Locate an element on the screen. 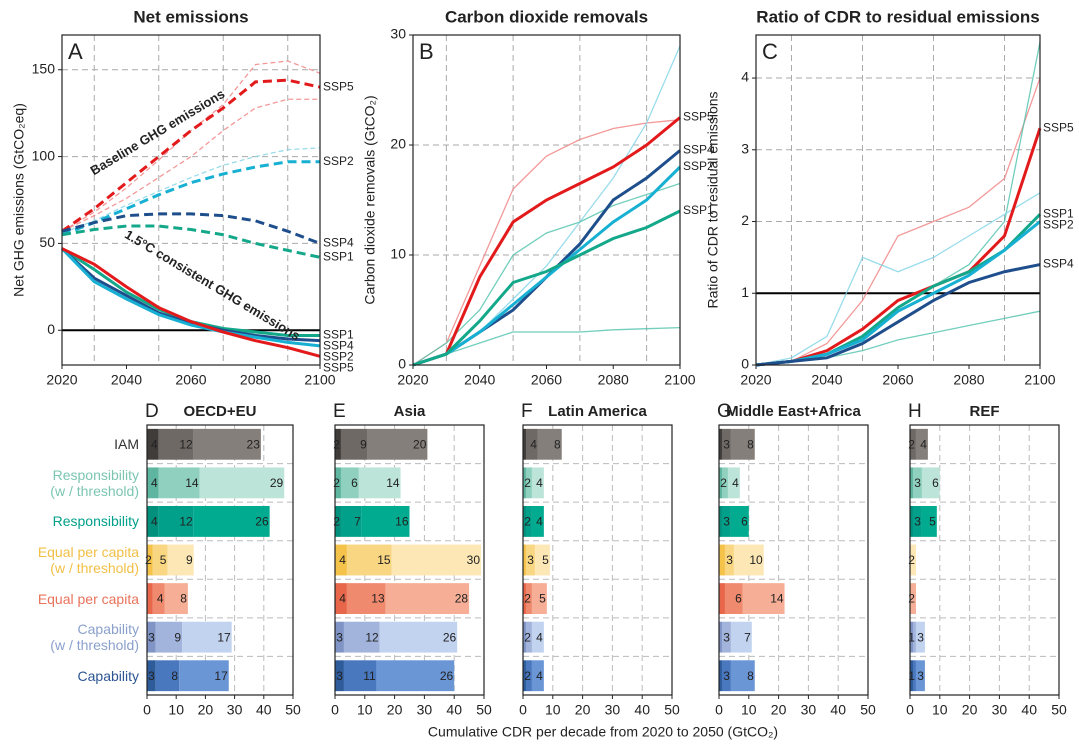 This screenshot has height=744, width=1079. annotation: Baseline GHG emissions is located at coordinates (158, 132).